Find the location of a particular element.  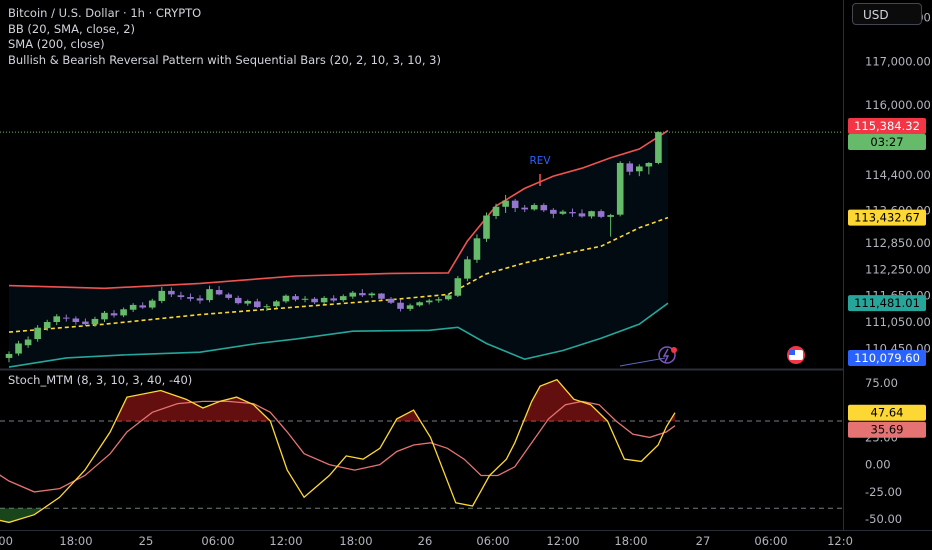

price-tick-label: 112,850.00 is located at coordinates (898, 243).